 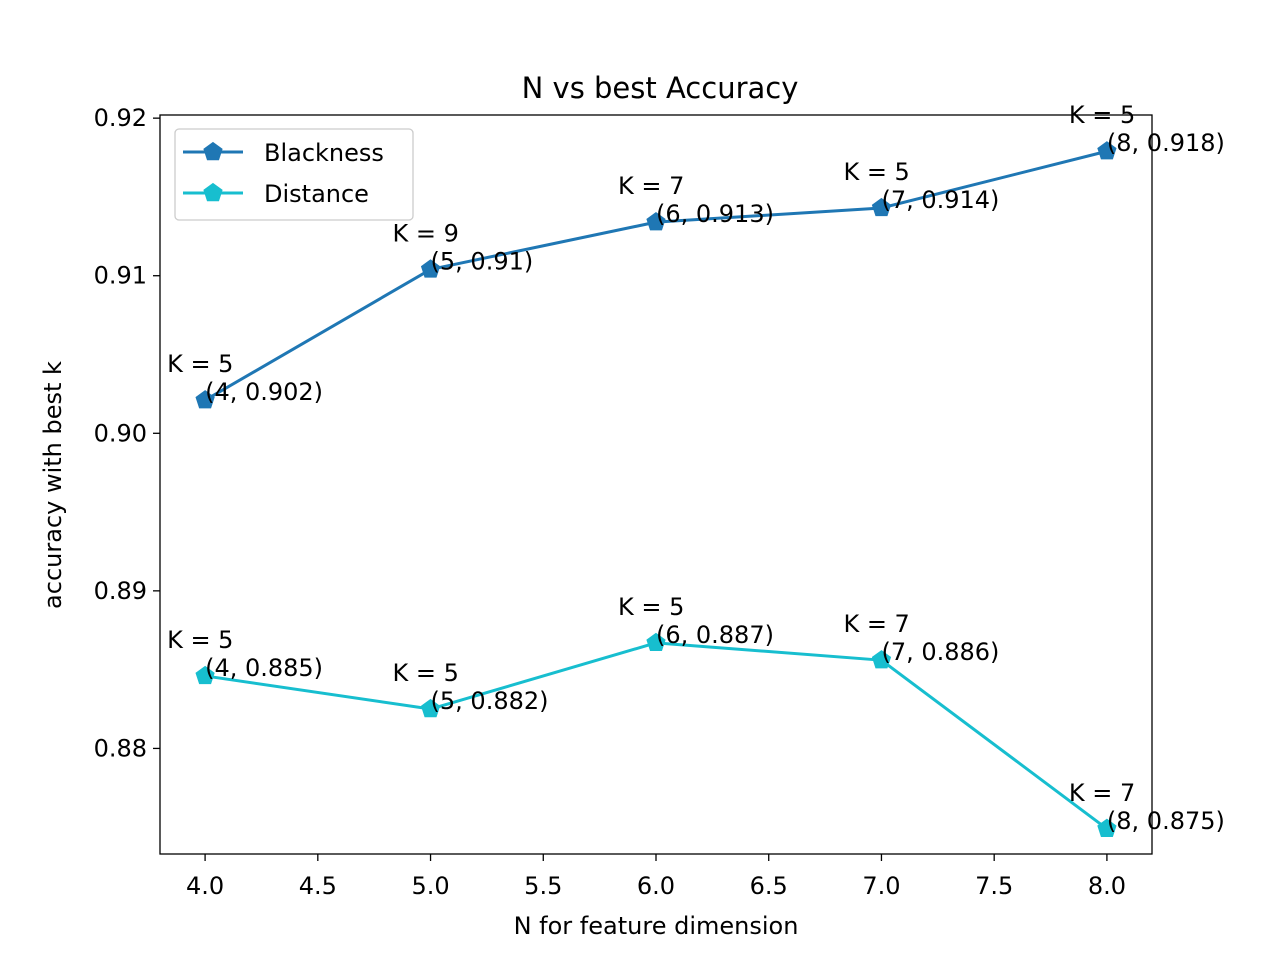 I want to click on legend-marker-blackness, so click(x=213, y=151).